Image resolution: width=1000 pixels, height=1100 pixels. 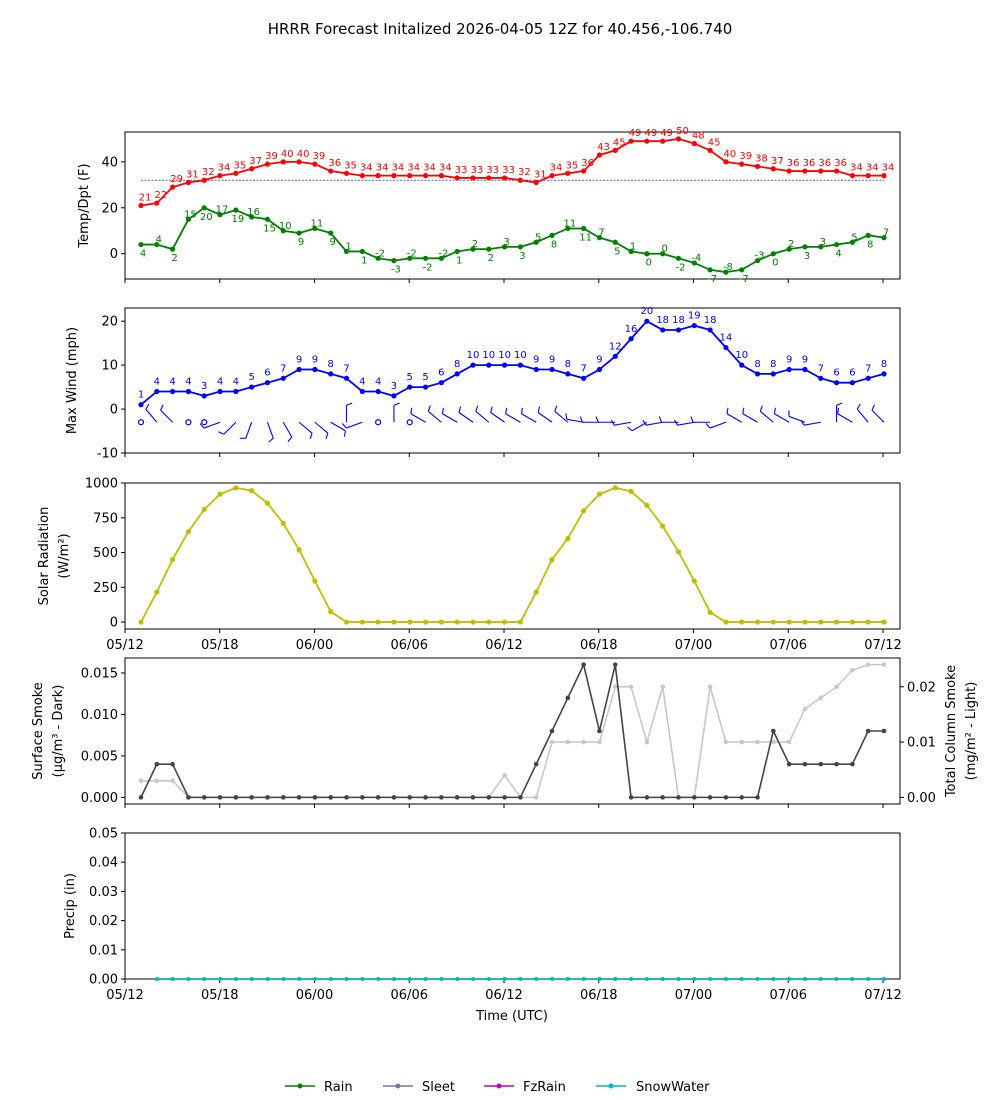 I want to click on temp-data-label: 37, so click(x=255, y=161).